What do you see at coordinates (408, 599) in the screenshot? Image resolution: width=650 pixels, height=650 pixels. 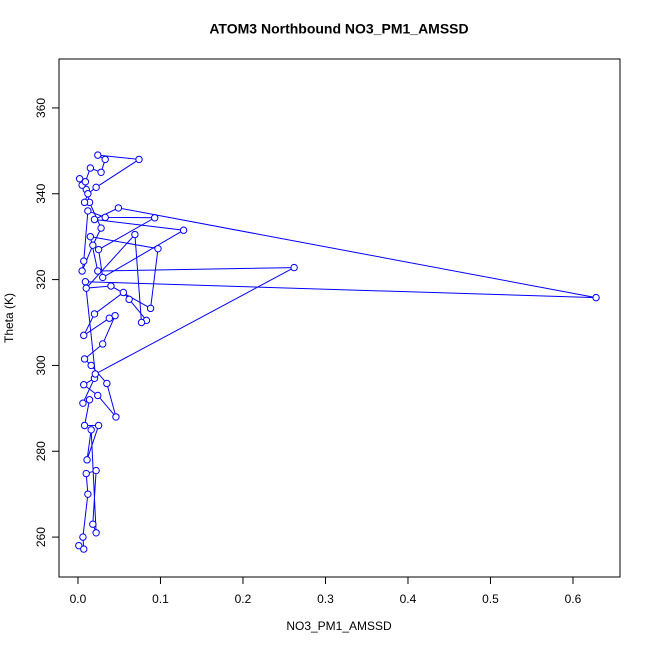 I see `x-tick-label: 0.4` at bounding box center [408, 599].